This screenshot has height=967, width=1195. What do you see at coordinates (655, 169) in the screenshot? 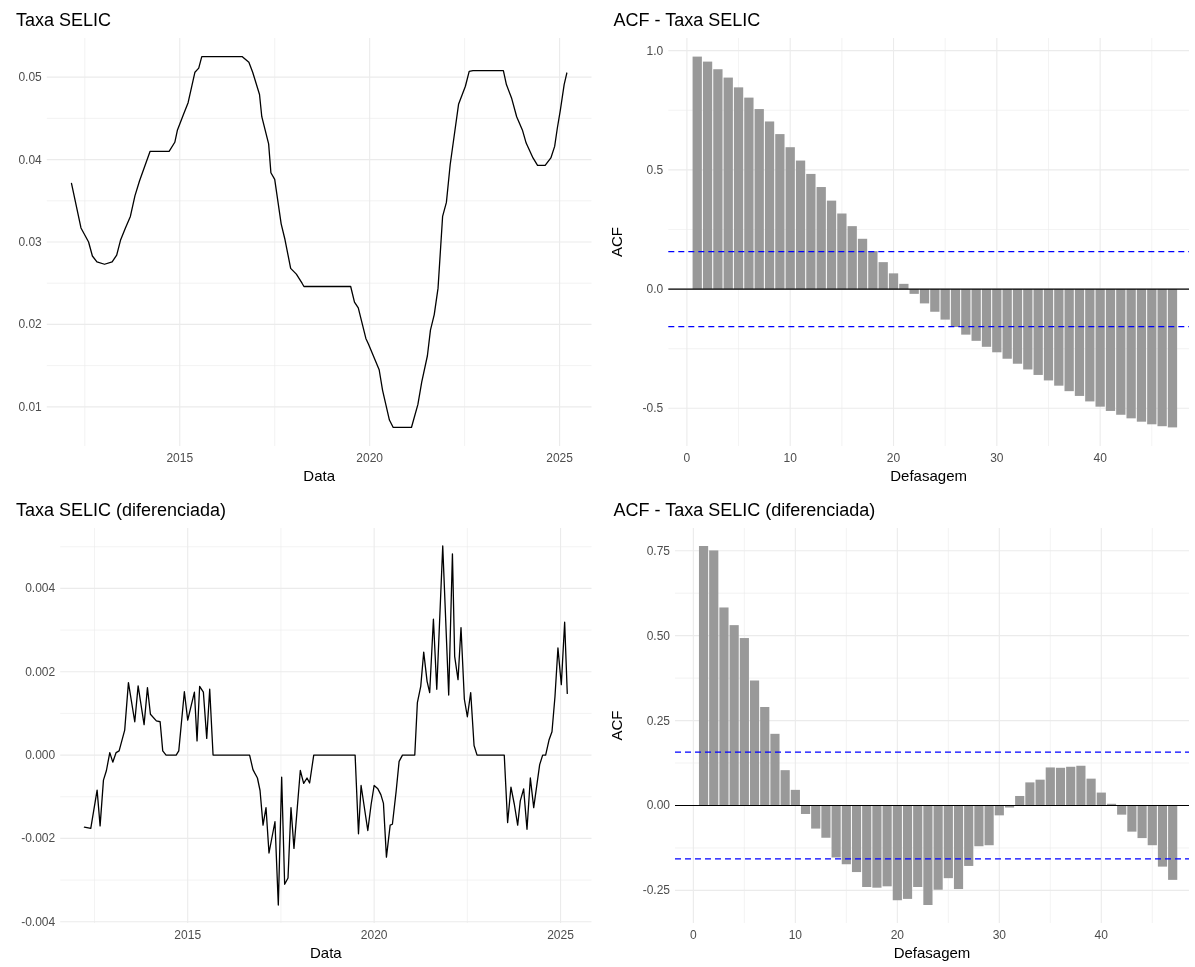
I see `y-tick-label: 0.5` at bounding box center [655, 169].